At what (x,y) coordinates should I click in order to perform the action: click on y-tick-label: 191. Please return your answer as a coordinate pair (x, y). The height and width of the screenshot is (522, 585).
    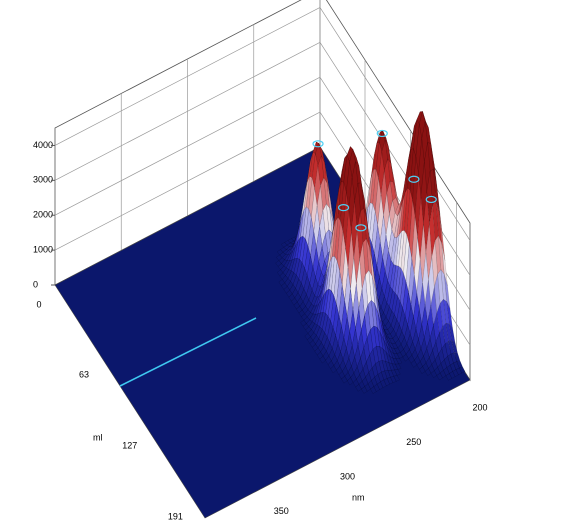
    Looking at the image, I should click on (175, 516).